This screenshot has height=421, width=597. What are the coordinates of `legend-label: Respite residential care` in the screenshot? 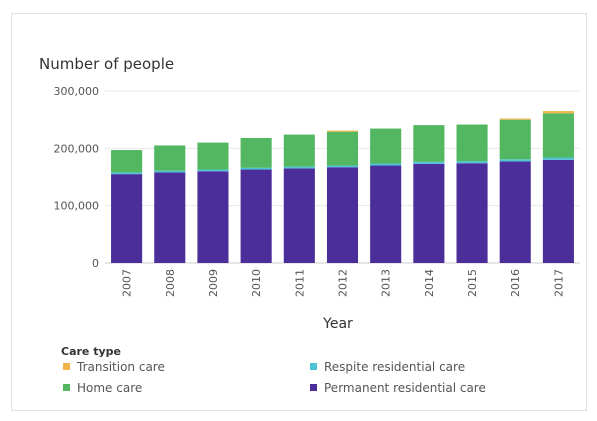 It's located at (394, 367).